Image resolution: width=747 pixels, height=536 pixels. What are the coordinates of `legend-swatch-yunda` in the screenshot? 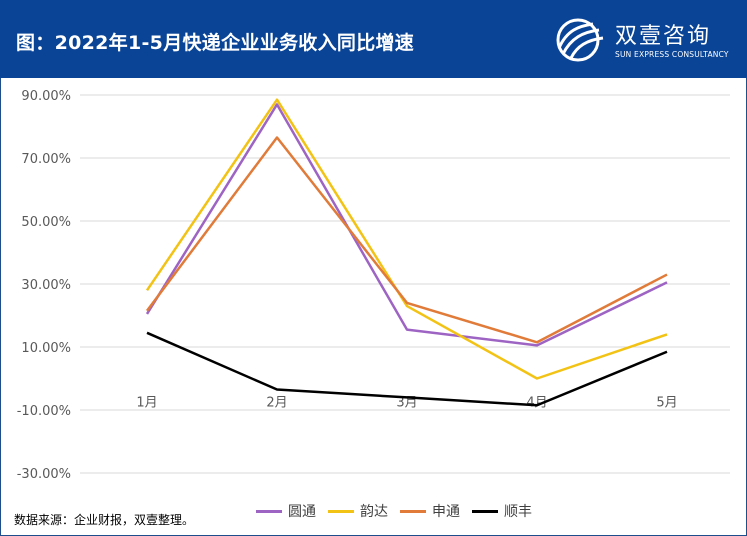 It's located at (341, 511).